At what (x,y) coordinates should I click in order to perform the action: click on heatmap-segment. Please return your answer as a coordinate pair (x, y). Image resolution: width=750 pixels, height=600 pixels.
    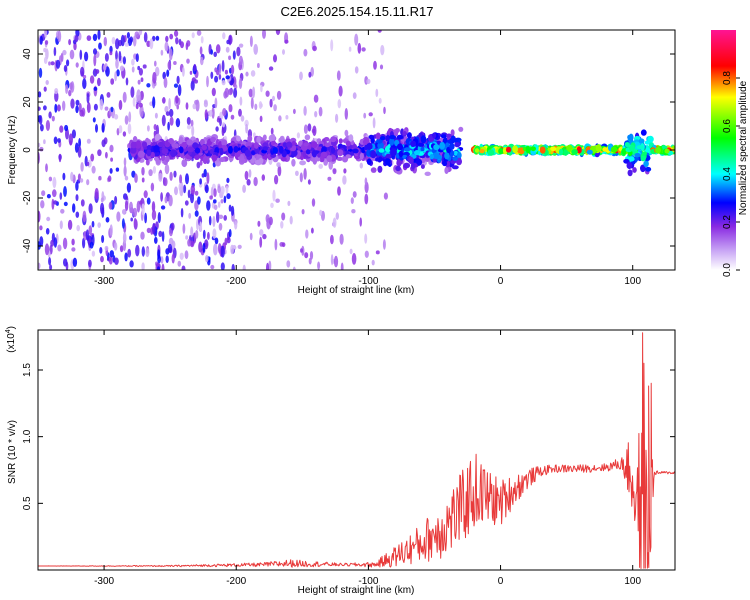
    Looking at the image, I should click on (138, 150).